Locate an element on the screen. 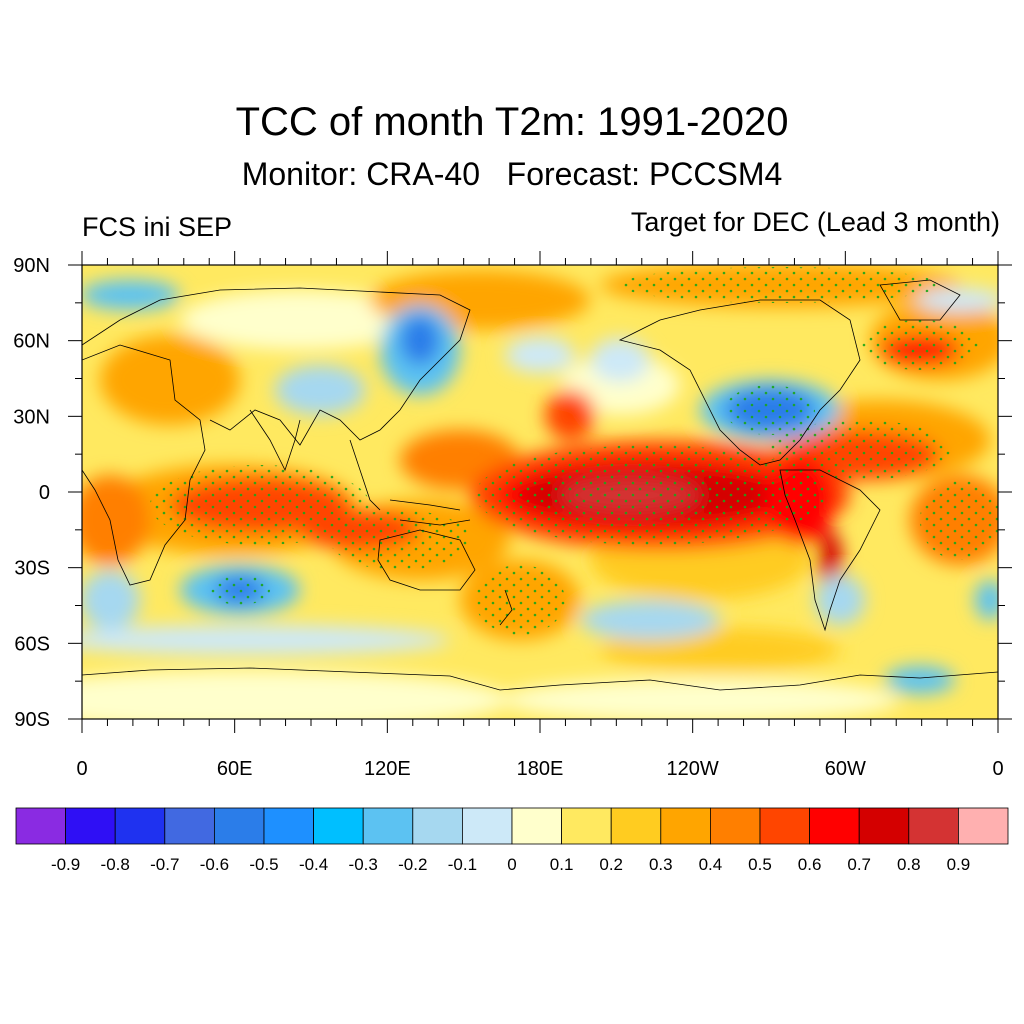  colorbar-label: 0.9 is located at coordinates (959, 864).